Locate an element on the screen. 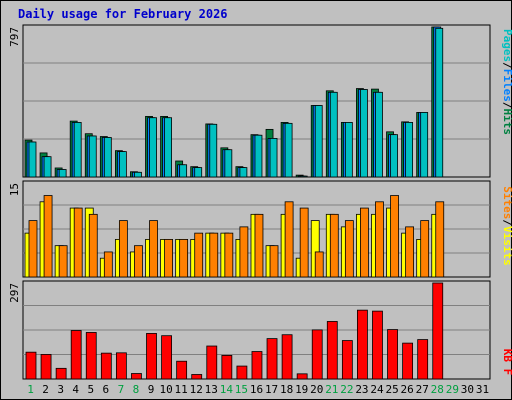 The height and width of the screenshot is (400, 512). x-tick-label: 15 is located at coordinates (241, 389).